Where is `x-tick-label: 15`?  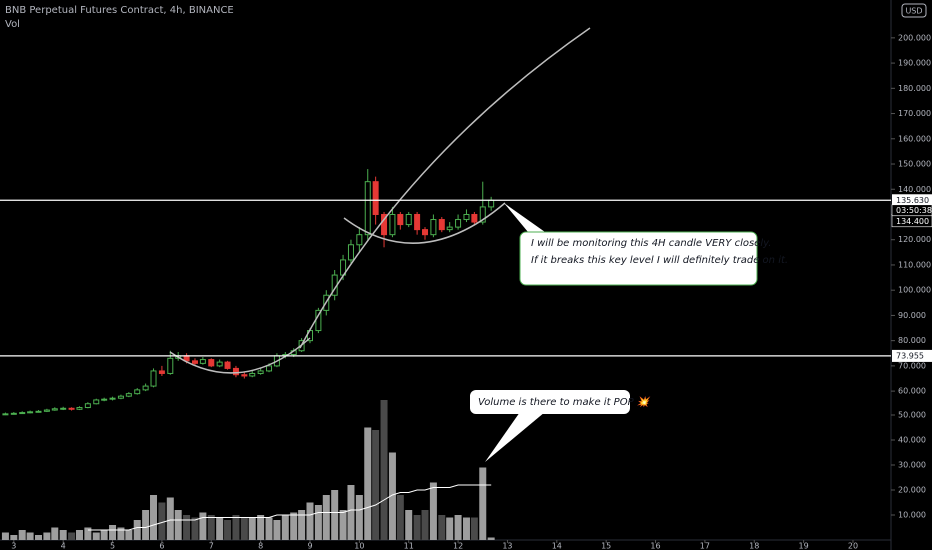 x-tick-label: 15 is located at coordinates (606, 546).